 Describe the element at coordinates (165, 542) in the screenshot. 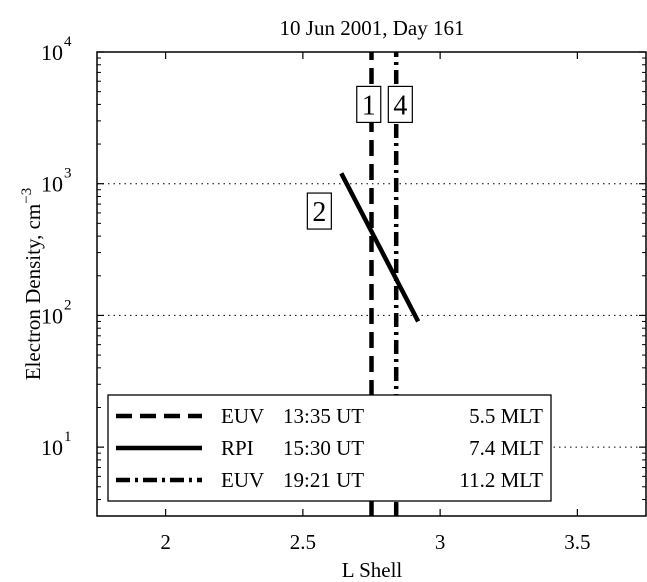

I see `x-tick-label: 2` at that location.